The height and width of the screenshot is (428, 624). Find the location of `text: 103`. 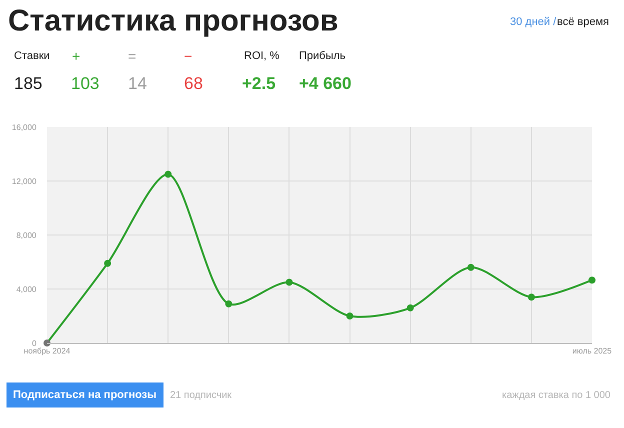

text: 103 is located at coordinates (85, 83).